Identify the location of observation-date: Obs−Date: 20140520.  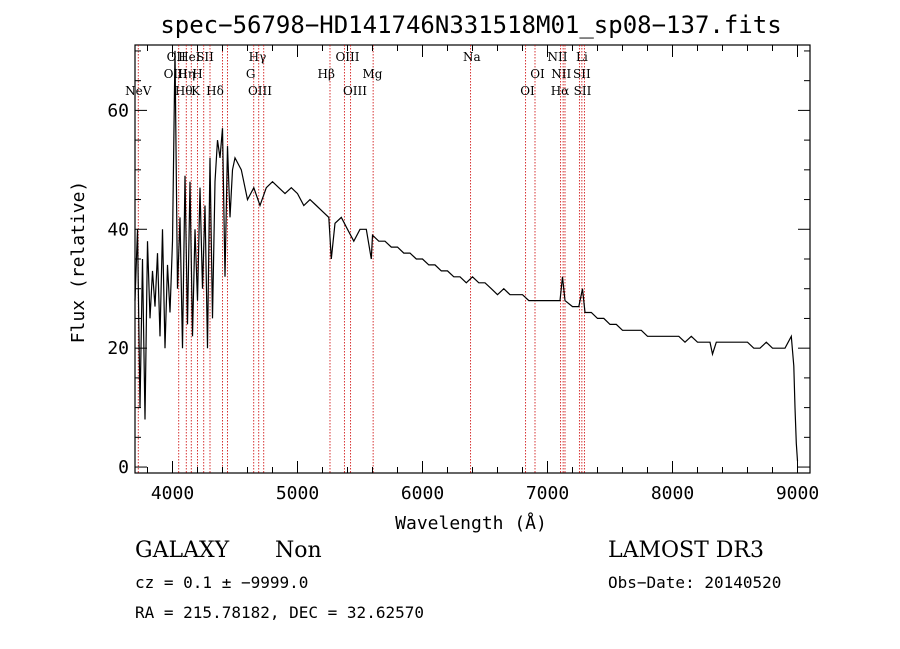
(695, 582).